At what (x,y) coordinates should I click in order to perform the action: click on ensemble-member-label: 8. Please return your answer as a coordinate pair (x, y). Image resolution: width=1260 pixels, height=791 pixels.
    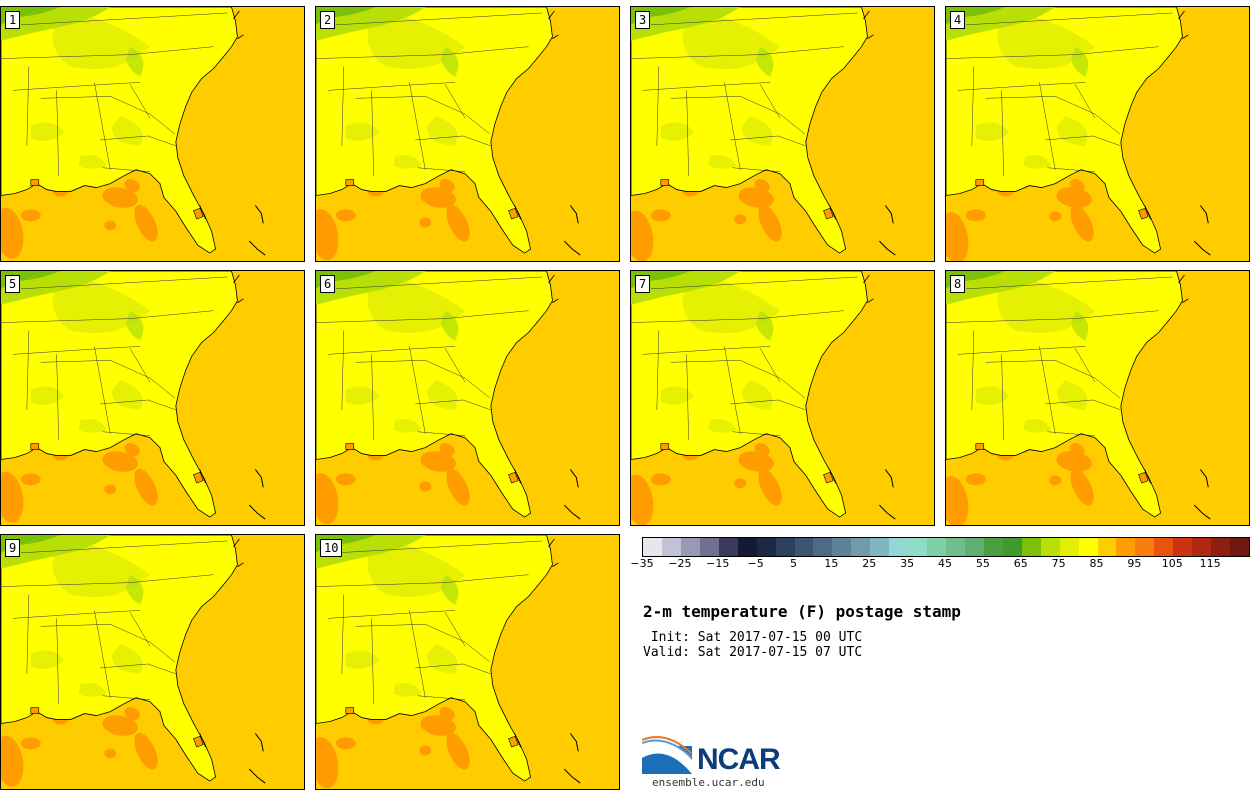
    Looking at the image, I should click on (958, 284).